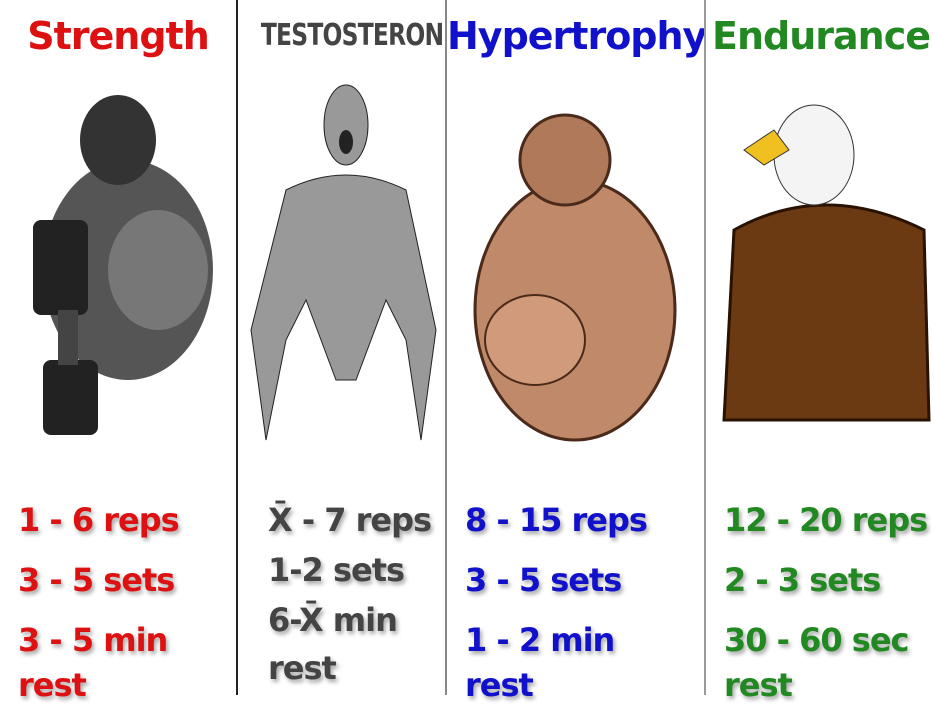 The width and height of the screenshot is (934, 704). What do you see at coordinates (816, 640) in the screenshot?
I see `rest-time-text: 30 - 60 sec` at bounding box center [816, 640].